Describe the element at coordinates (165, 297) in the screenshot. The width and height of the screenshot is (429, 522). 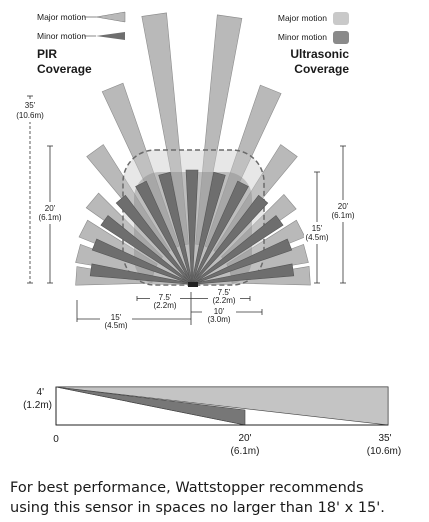
I see `dimension-bottom-7-5-left-ft: 7.5'` at that location.